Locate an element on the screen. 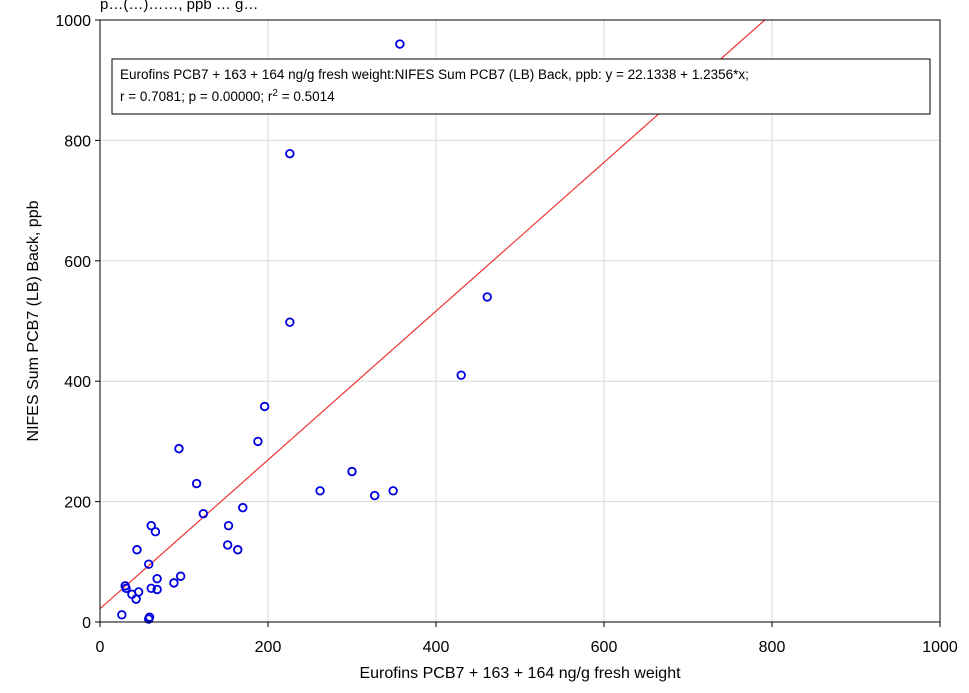  x-tick-label: 600 is located at coordinates (604, 647).